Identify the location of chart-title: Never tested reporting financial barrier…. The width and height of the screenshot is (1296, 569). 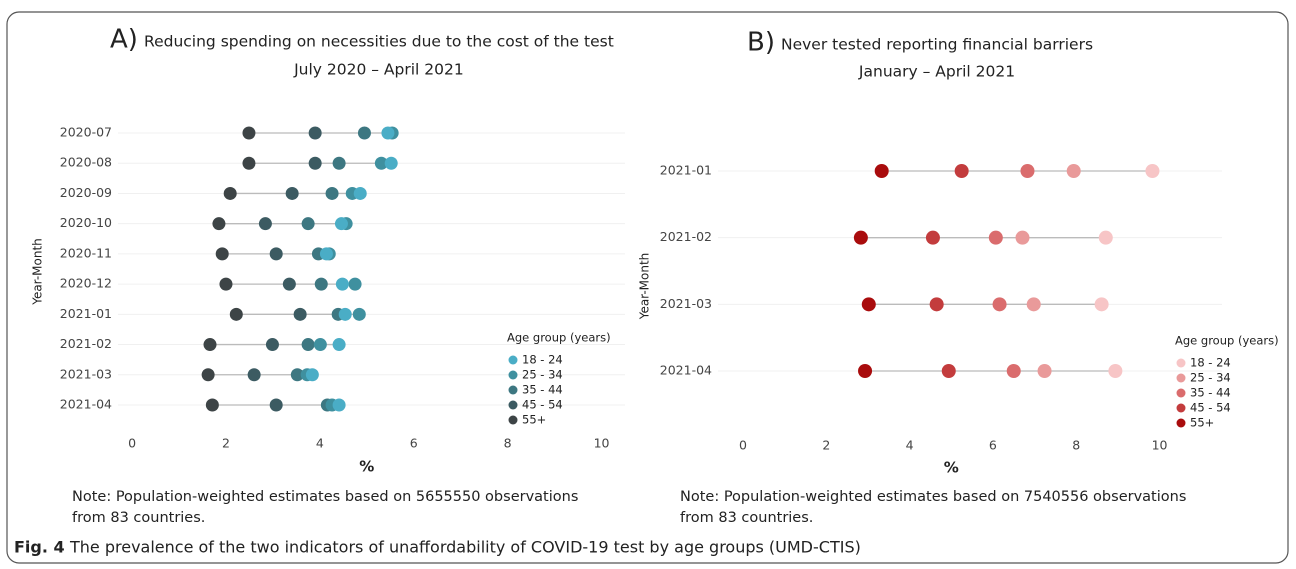
(937, 45).